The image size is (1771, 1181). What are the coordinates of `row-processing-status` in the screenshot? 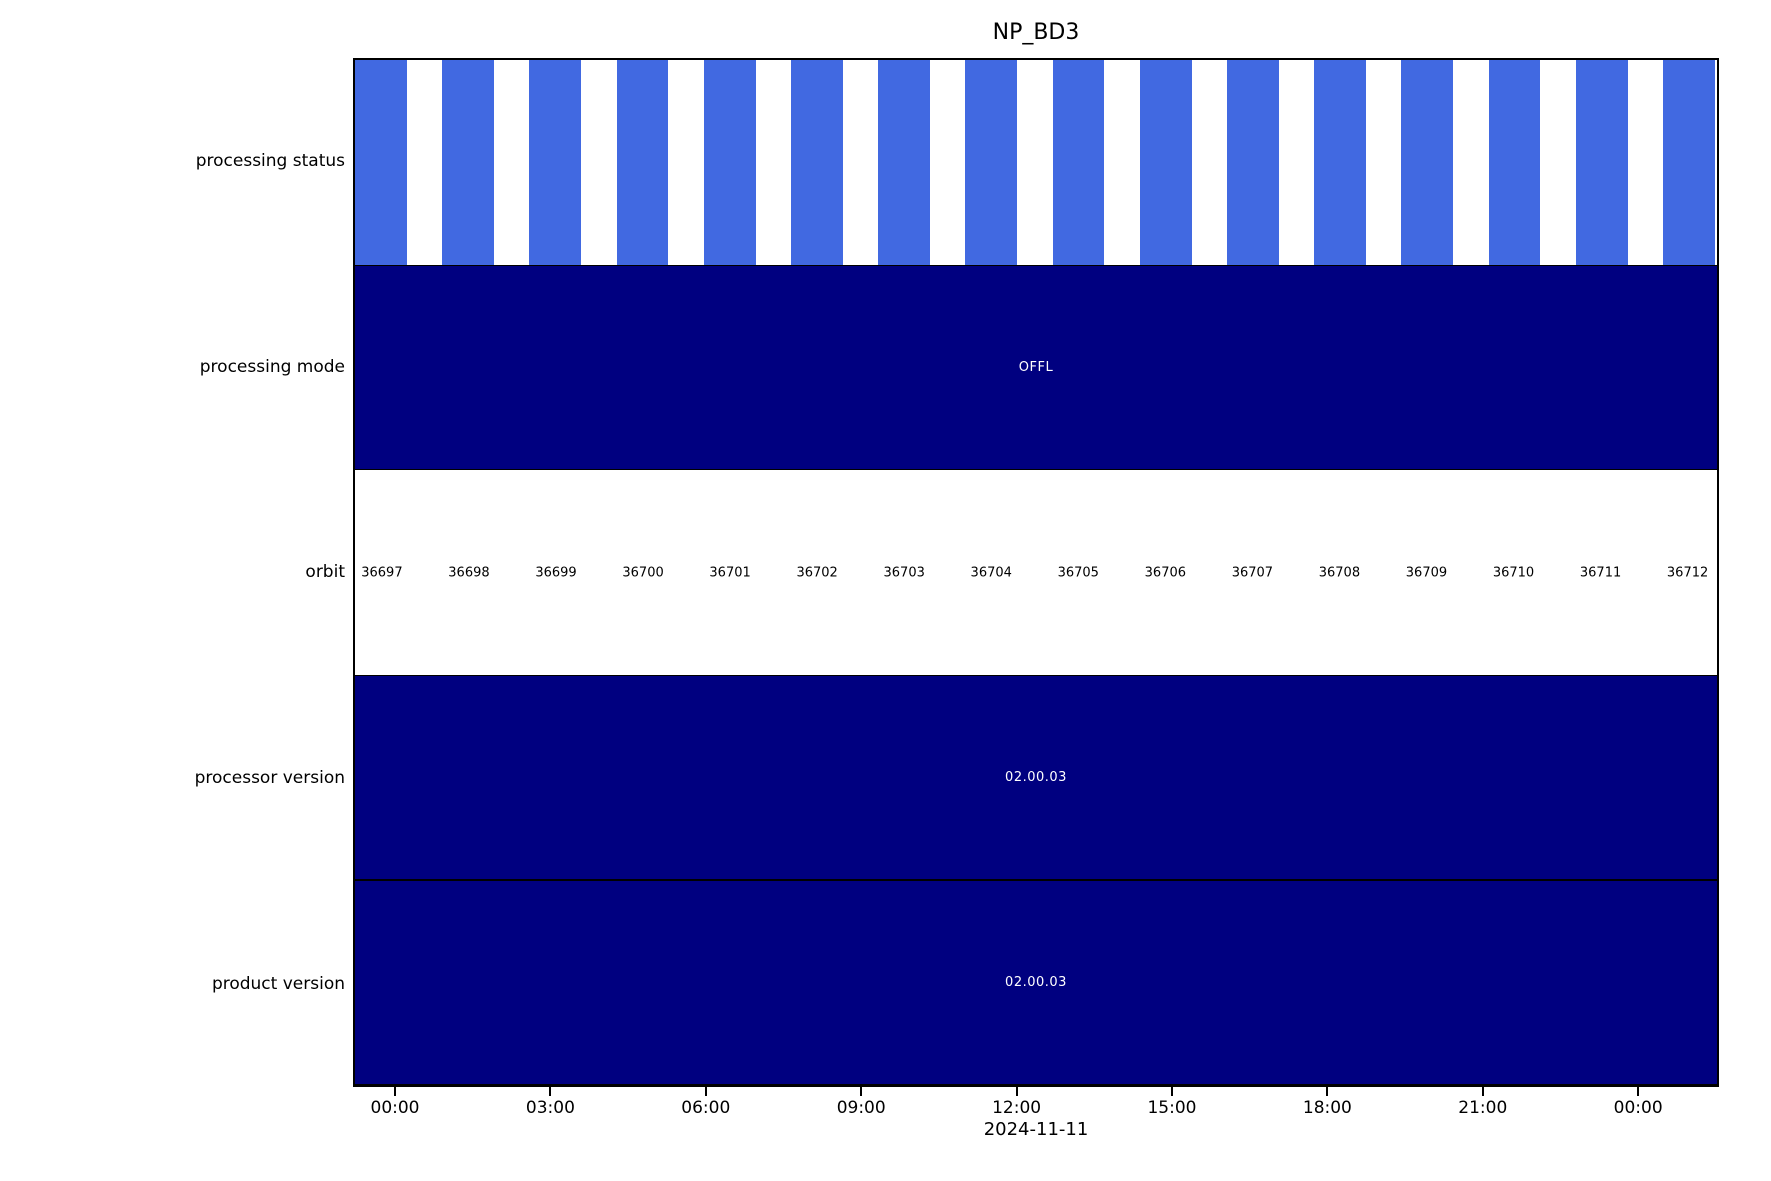 It's located at (1036, 162).